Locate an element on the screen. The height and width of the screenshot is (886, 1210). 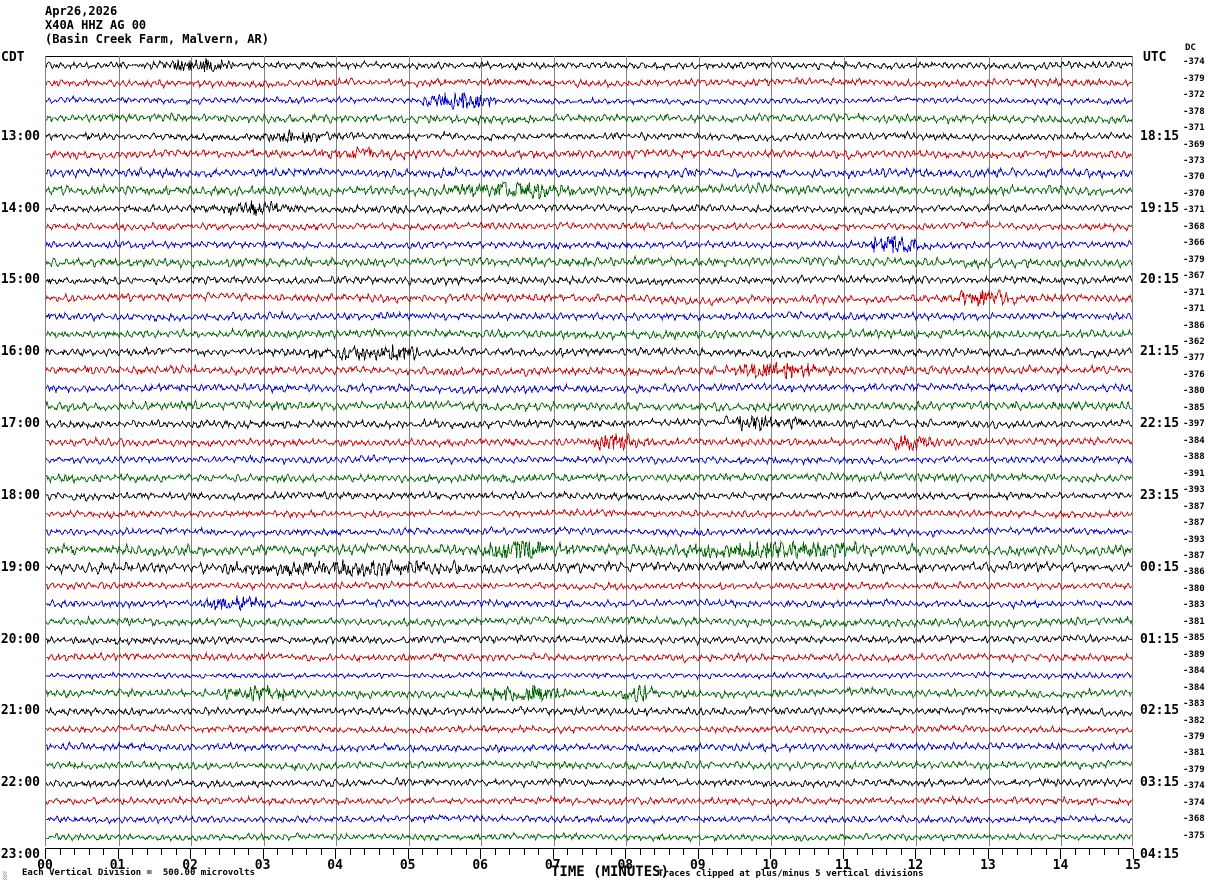
dc-value: -380 is located at coordinates (1194, 588).